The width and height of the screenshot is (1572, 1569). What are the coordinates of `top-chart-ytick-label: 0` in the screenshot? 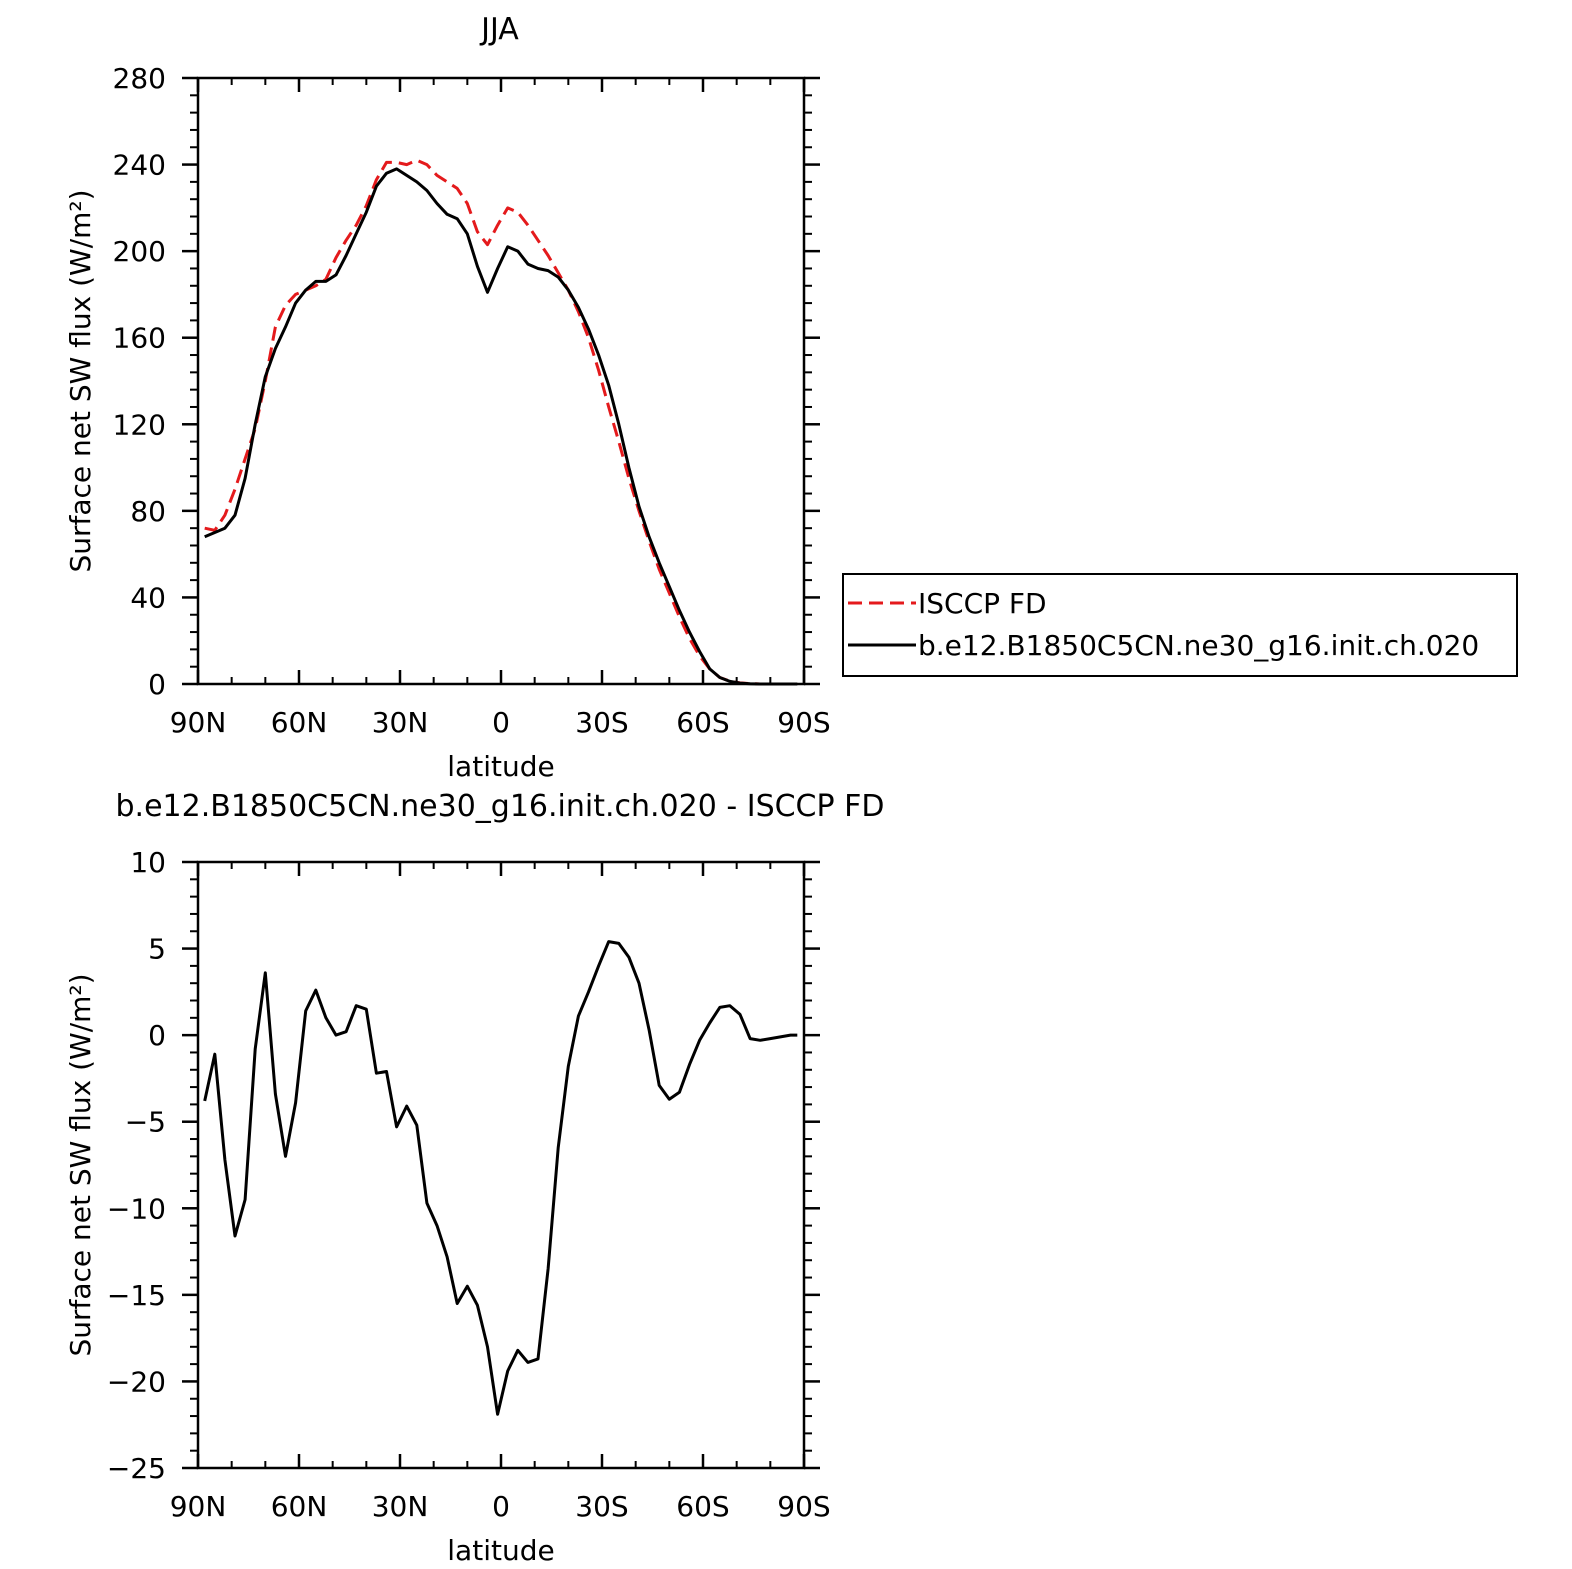 It's located at (157, 684).